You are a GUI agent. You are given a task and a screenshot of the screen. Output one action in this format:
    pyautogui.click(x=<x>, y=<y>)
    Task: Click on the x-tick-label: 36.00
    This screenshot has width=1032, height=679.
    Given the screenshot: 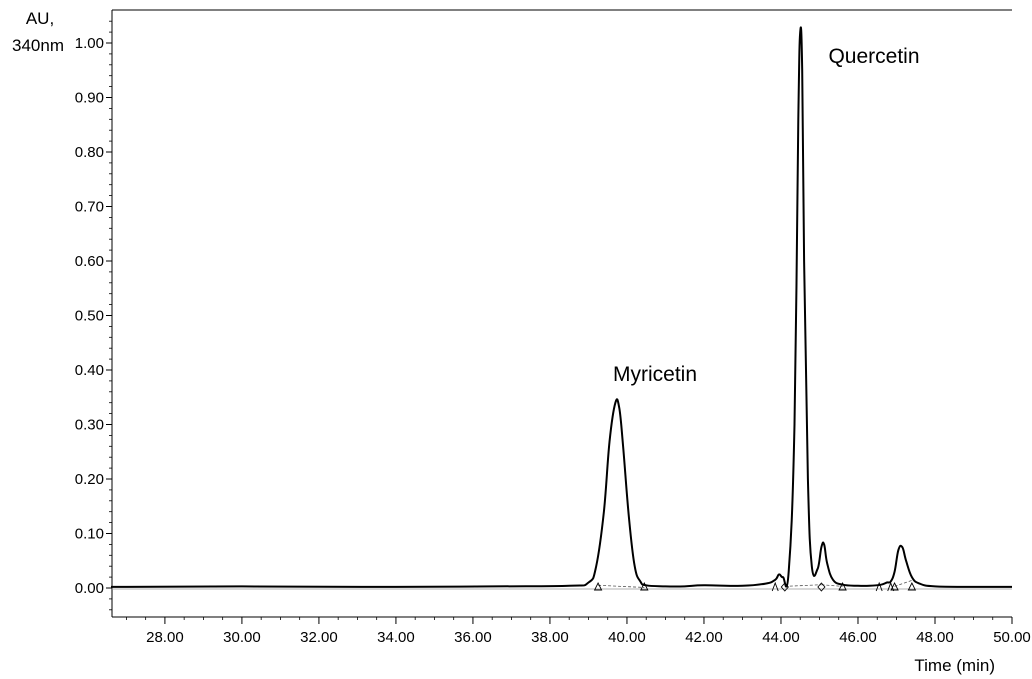 What is the action you would take?
    pyautogui.click(x=473, y=637)
    